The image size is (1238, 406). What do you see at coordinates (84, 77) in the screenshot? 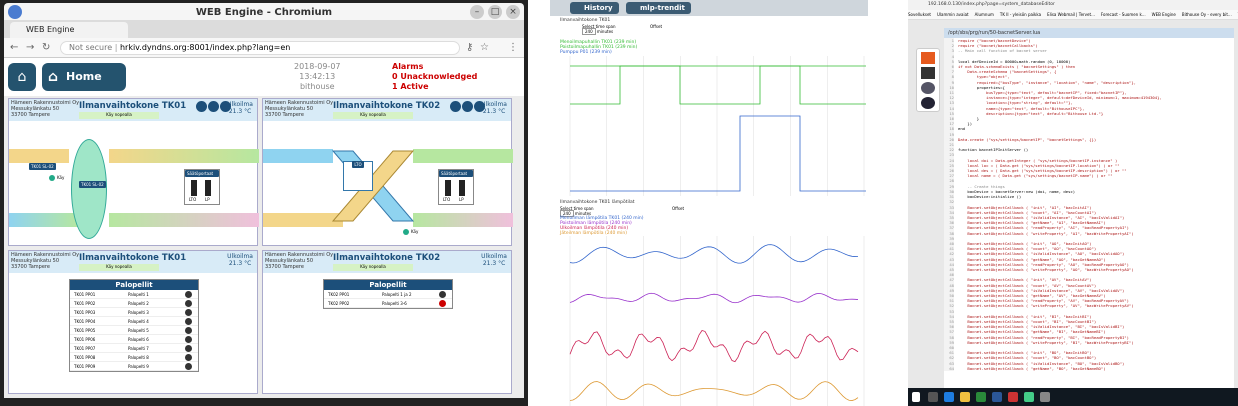
I see `home-button: ⌂ Home` at bounding box center [84, 77].